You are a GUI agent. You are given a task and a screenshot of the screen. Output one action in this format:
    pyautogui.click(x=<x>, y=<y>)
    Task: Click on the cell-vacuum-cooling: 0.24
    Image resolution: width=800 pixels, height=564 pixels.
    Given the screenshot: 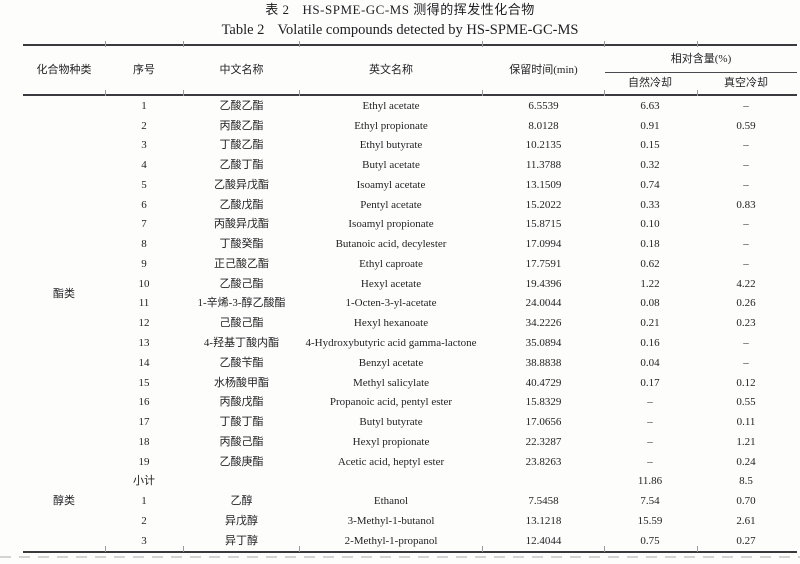 What is the action you would take?
    pyautogui.click(x=746, y=461)
    